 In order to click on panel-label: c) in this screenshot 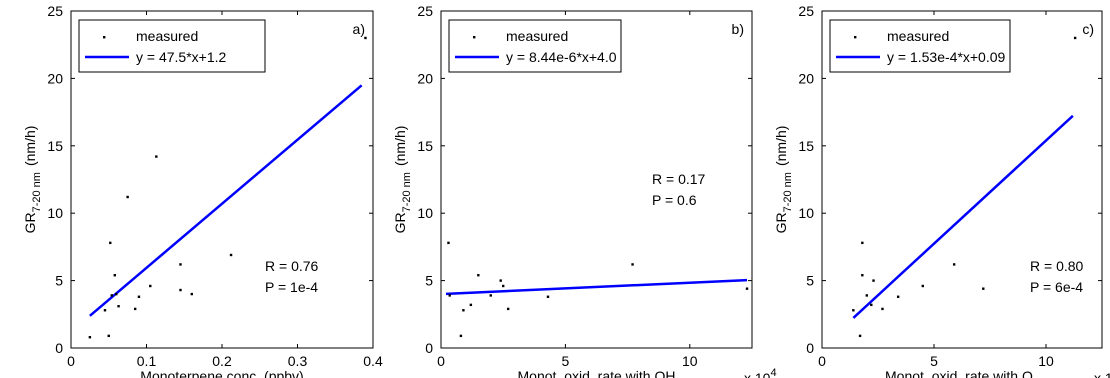, I will do `click(1088, 29)`.